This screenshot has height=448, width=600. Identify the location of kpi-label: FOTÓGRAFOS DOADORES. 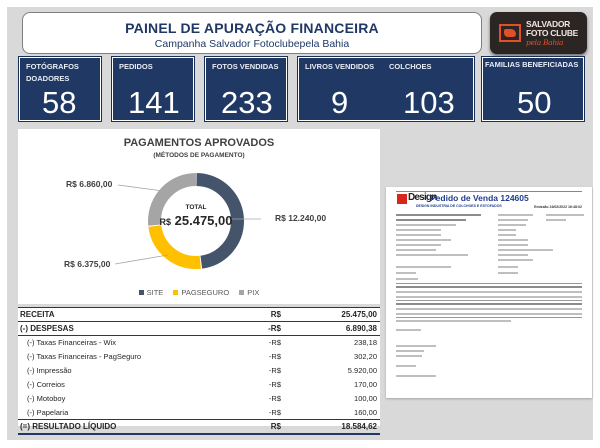
(52, 72).